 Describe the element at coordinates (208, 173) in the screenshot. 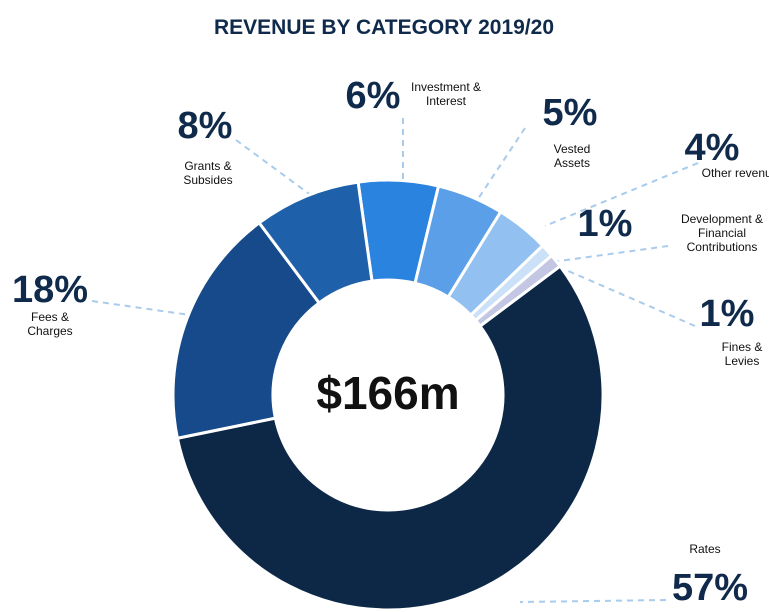

I see `category-label: Grants & Subsides` at that location.